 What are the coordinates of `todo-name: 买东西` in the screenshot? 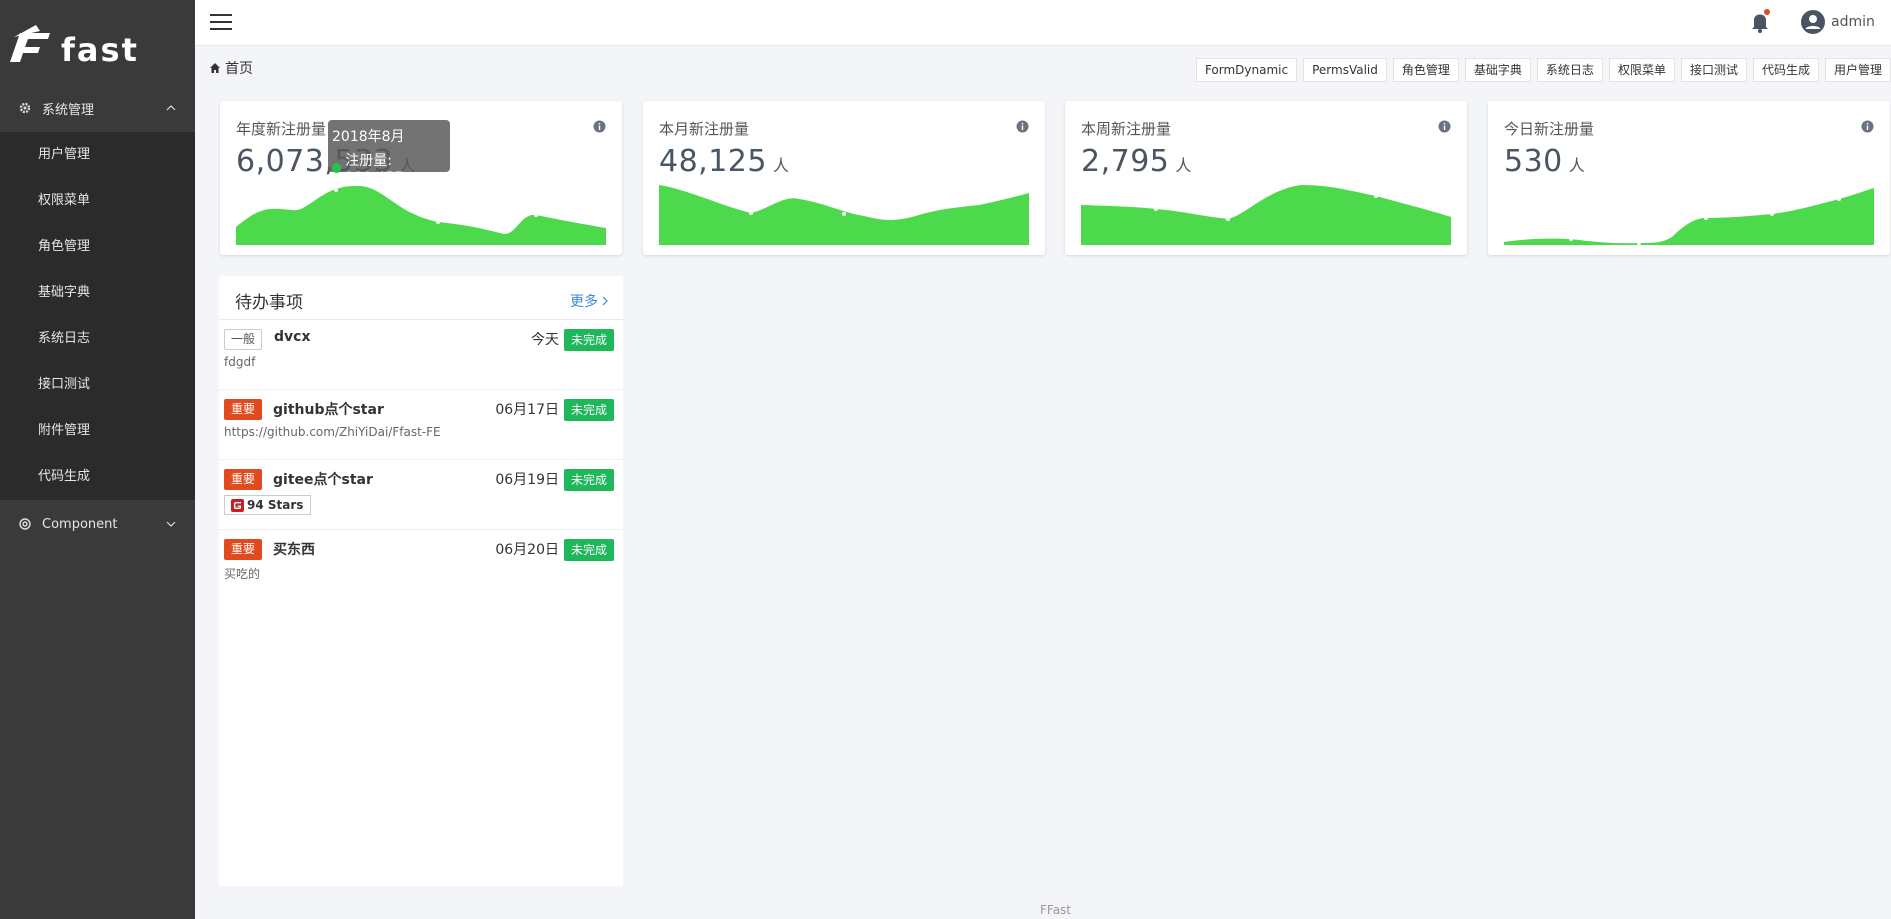 It's located at (294, 550).